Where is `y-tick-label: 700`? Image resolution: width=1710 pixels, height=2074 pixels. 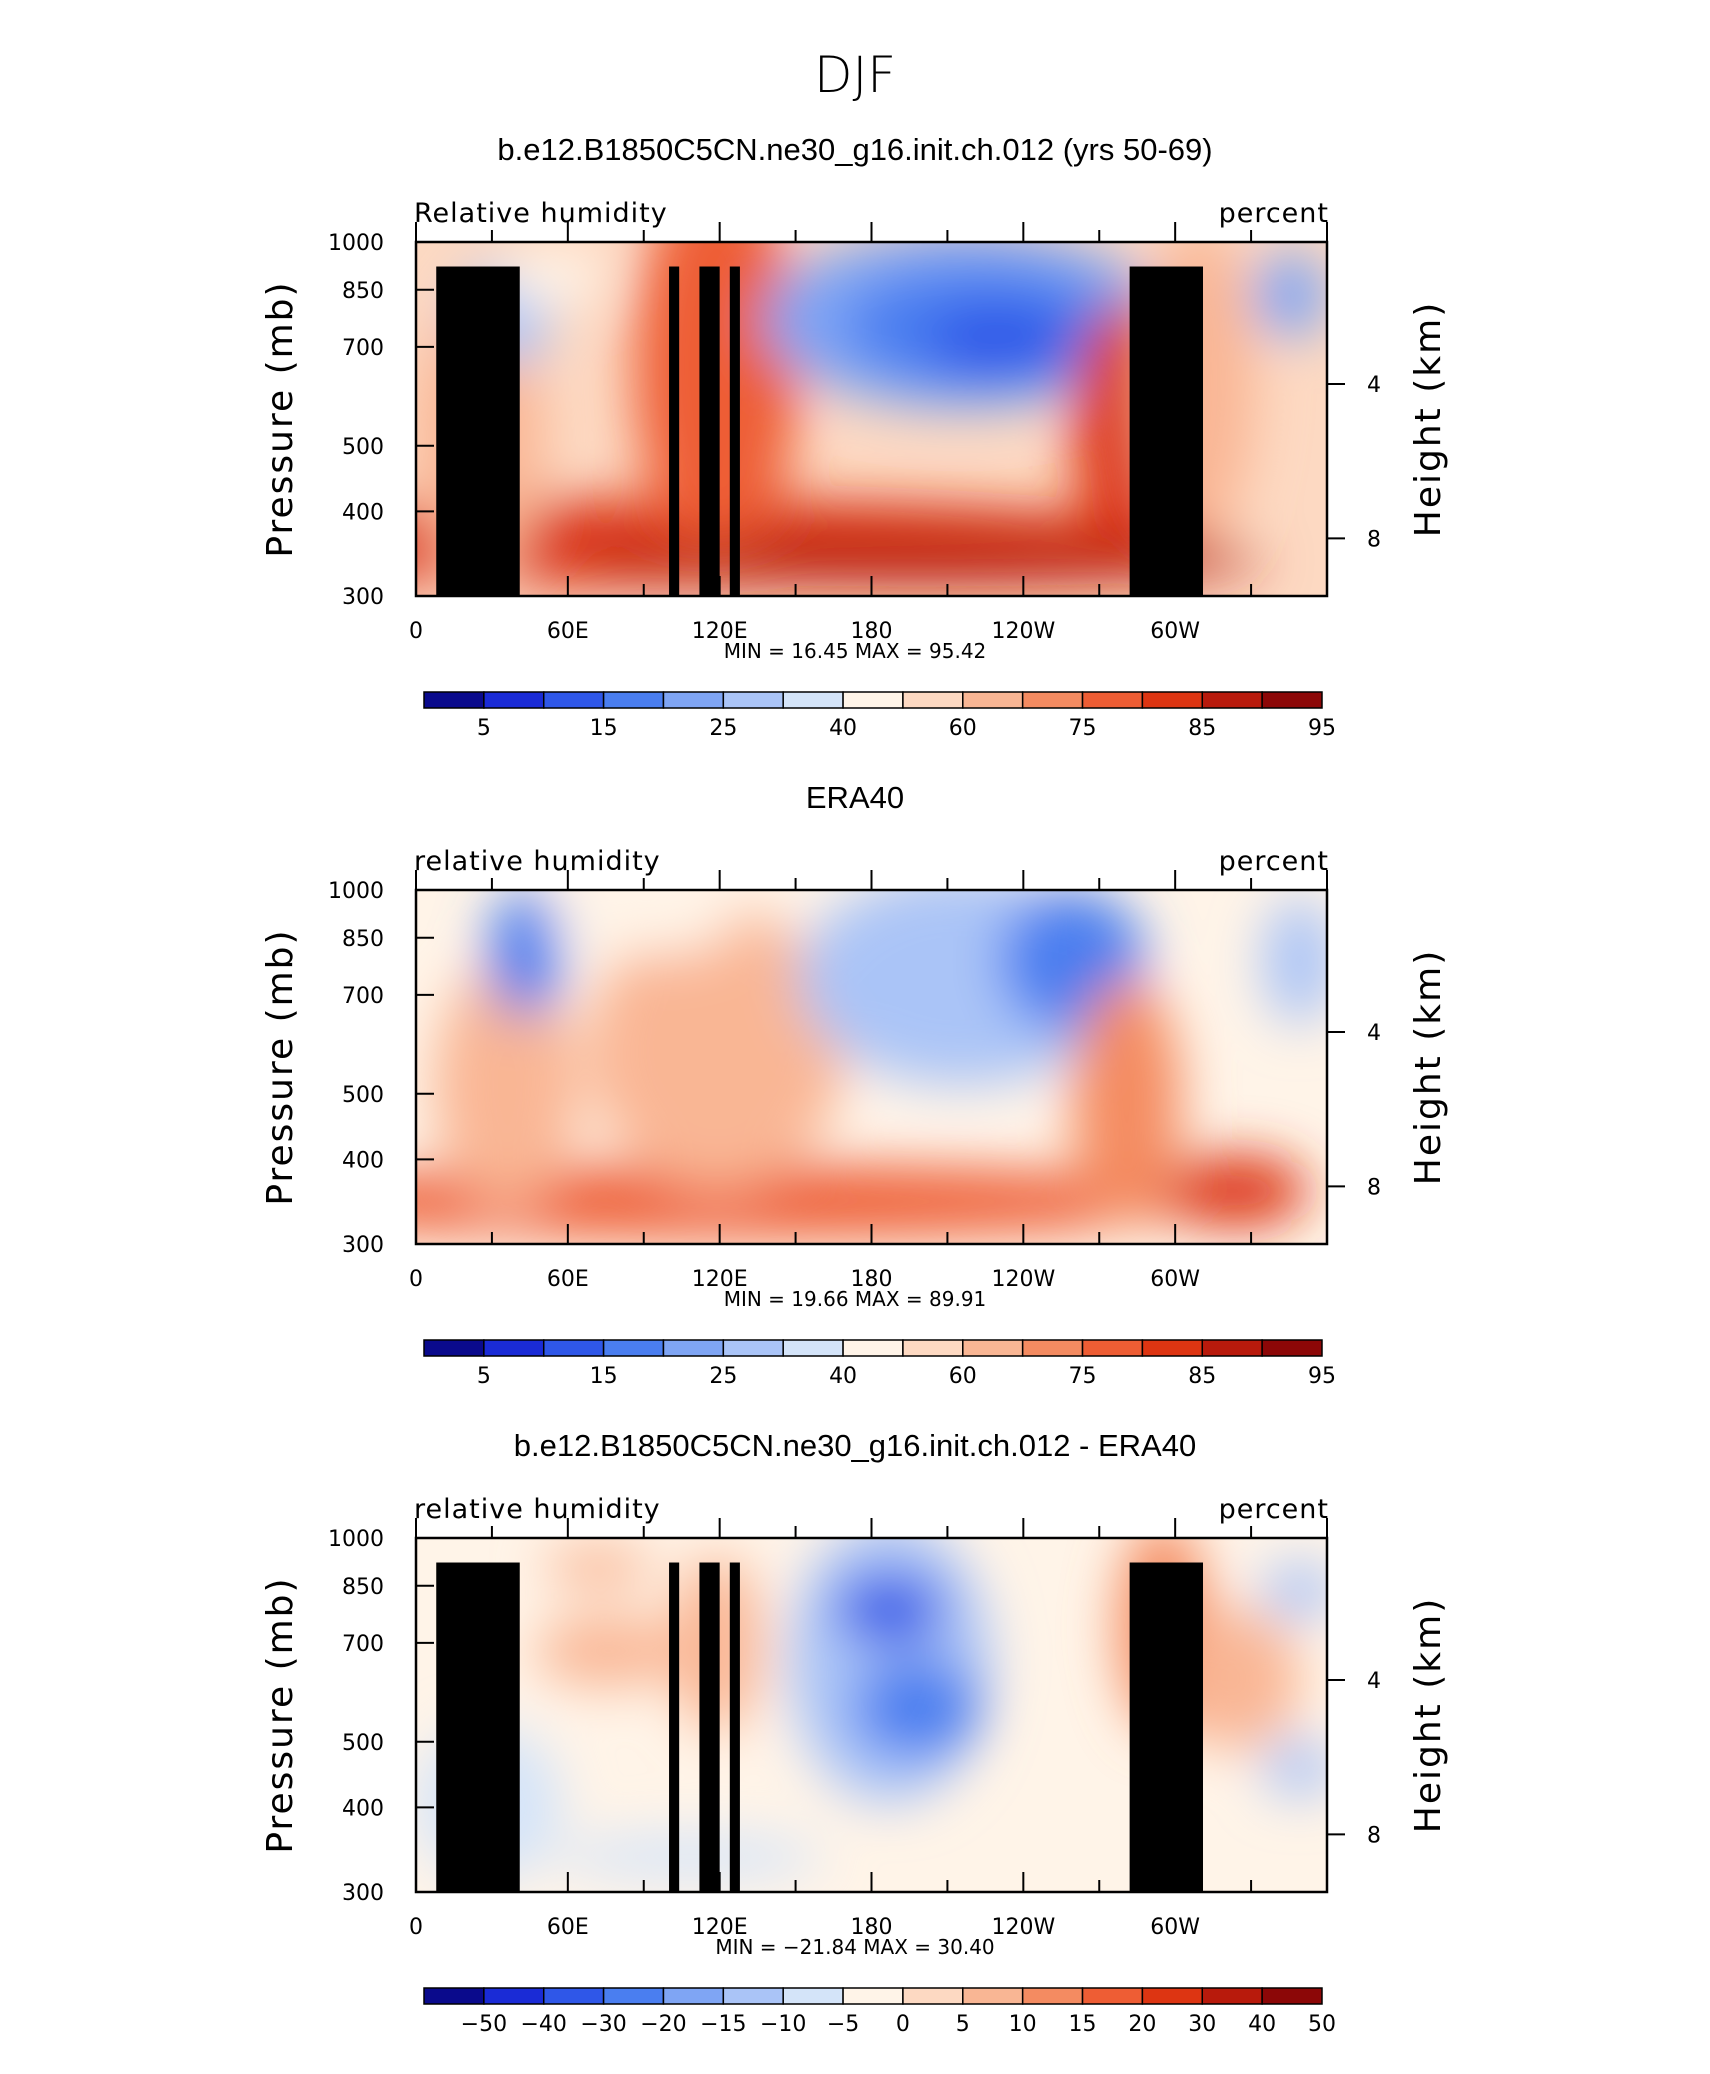 y-tick-label: 700 is located at coordinates (363, 348).